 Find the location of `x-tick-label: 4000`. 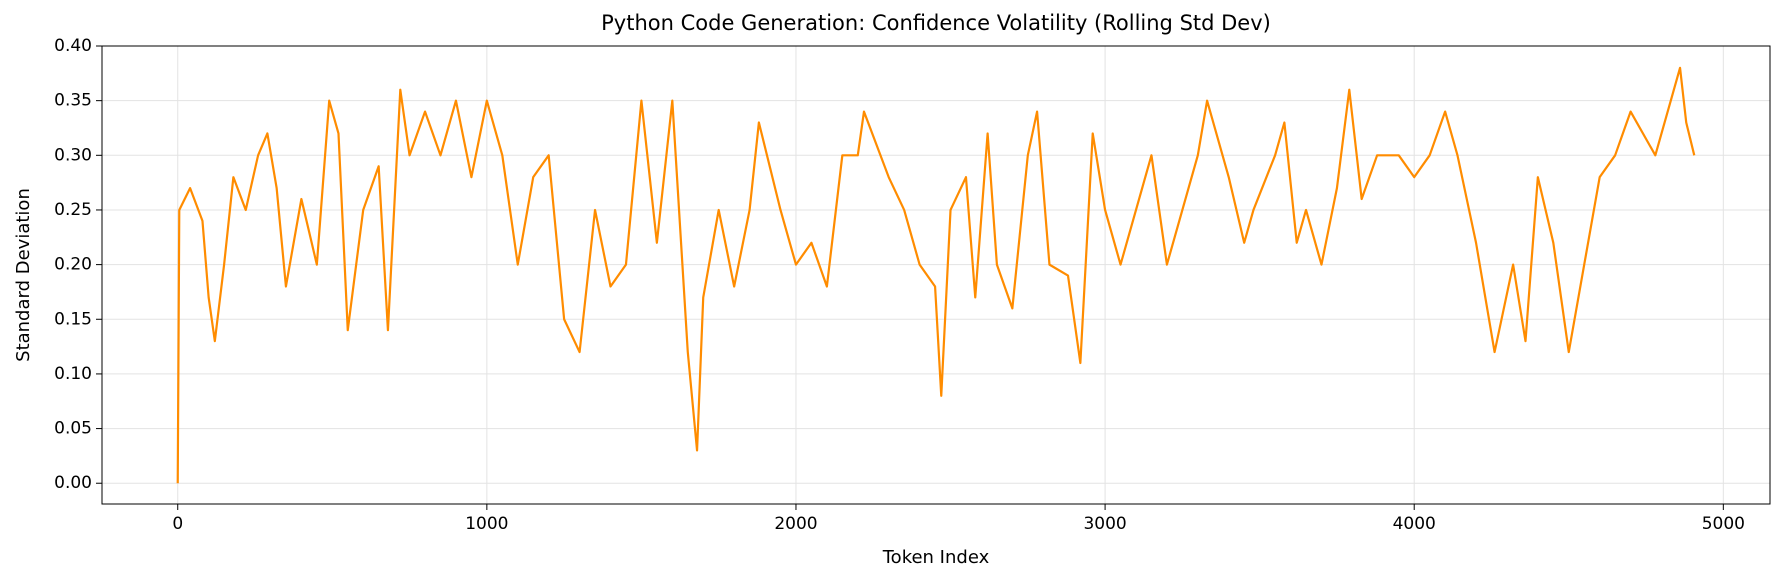

x-tick-label: 4000 is located at coordinates (1414, 524).